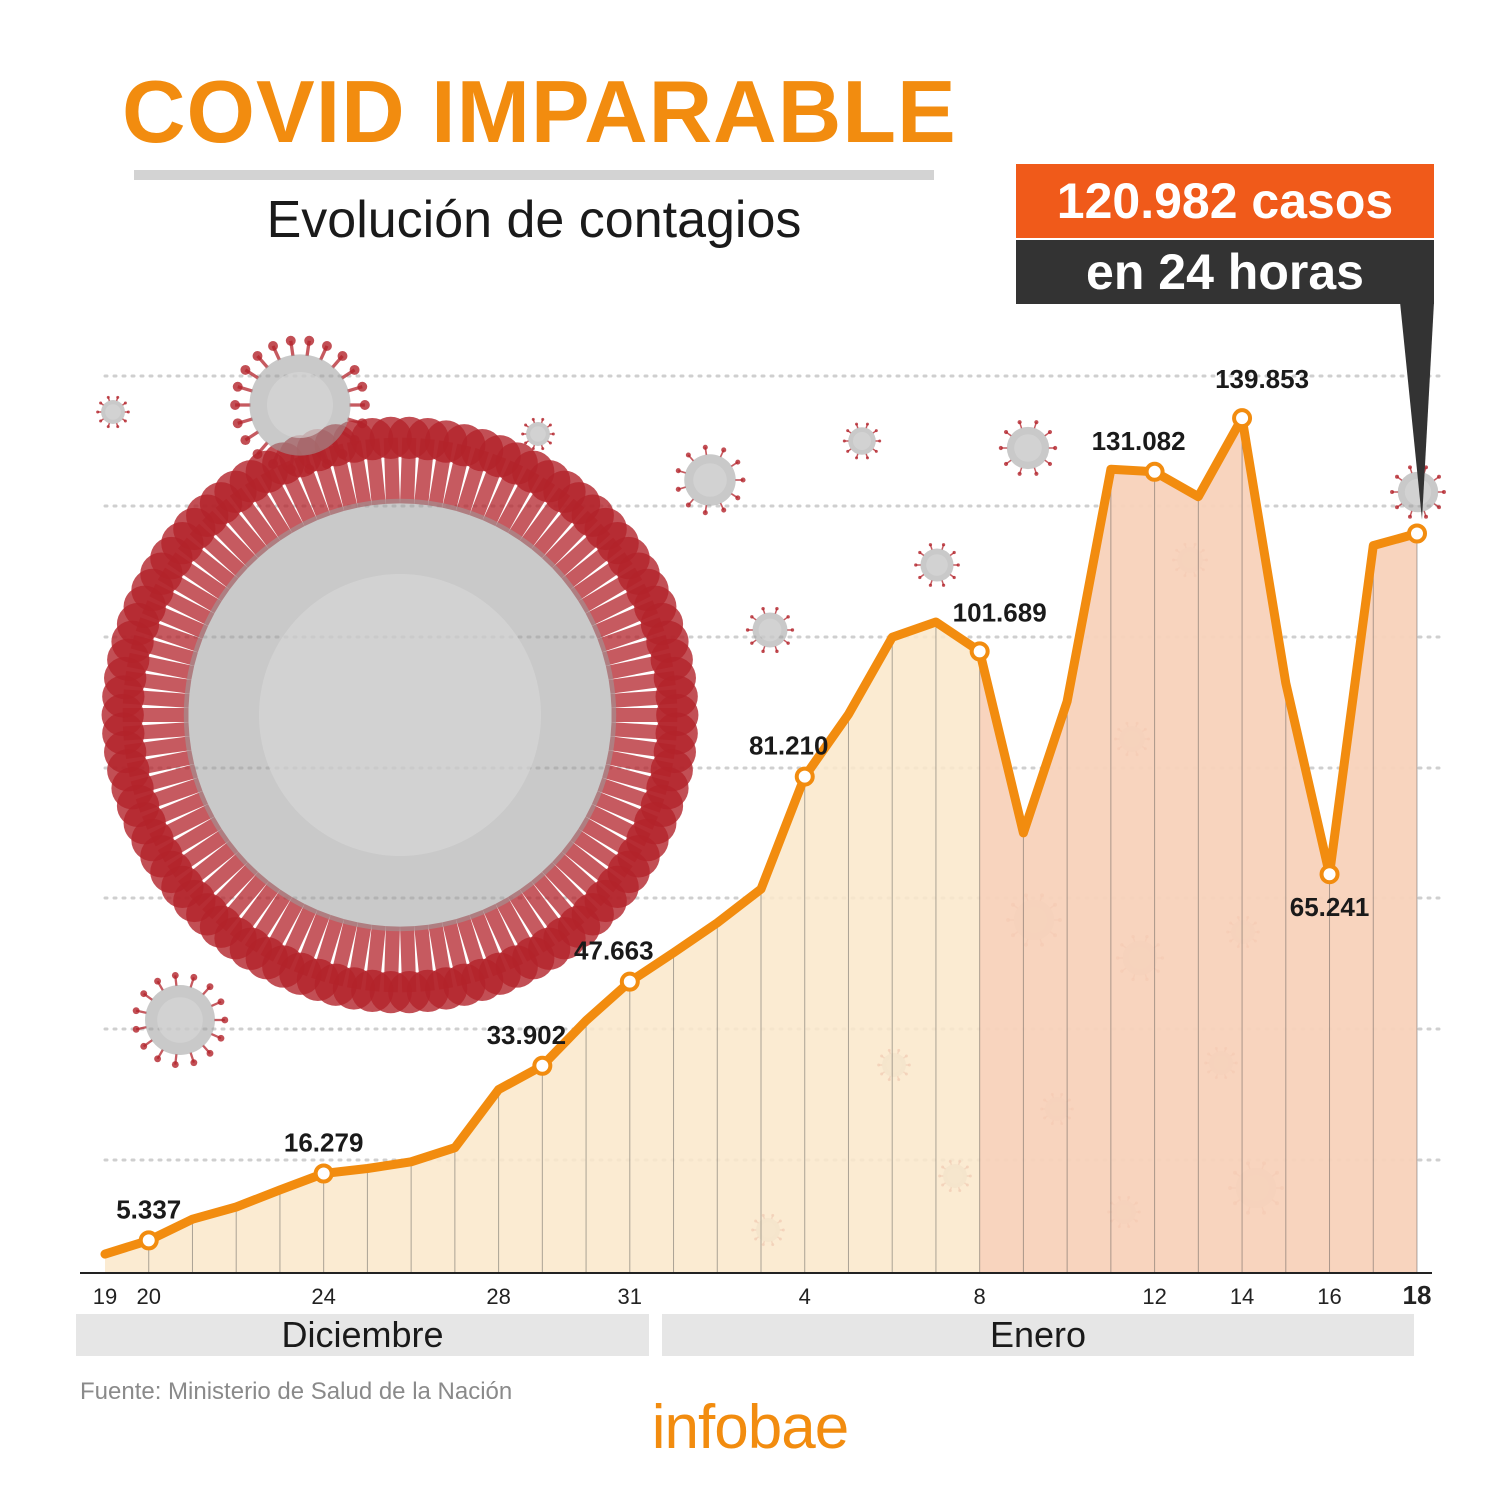  Describe the element at coordinates (324, 1142) in the screenshot. I see `data-label: 16.279` at that location.